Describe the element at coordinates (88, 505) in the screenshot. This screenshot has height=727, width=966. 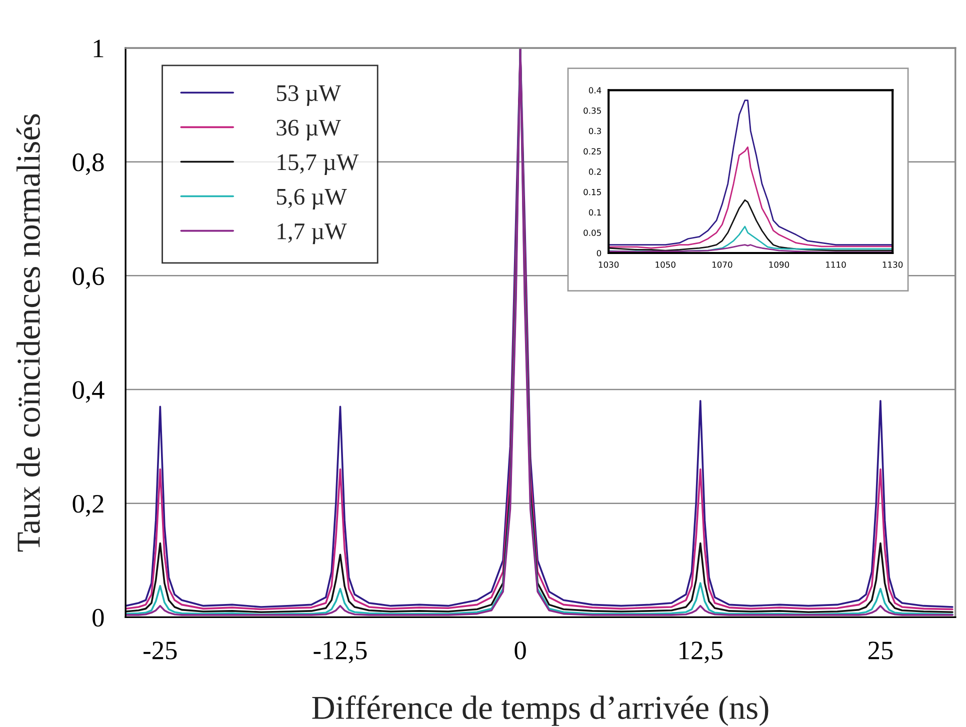
I see `y-tick-label: 0,2` at that location.